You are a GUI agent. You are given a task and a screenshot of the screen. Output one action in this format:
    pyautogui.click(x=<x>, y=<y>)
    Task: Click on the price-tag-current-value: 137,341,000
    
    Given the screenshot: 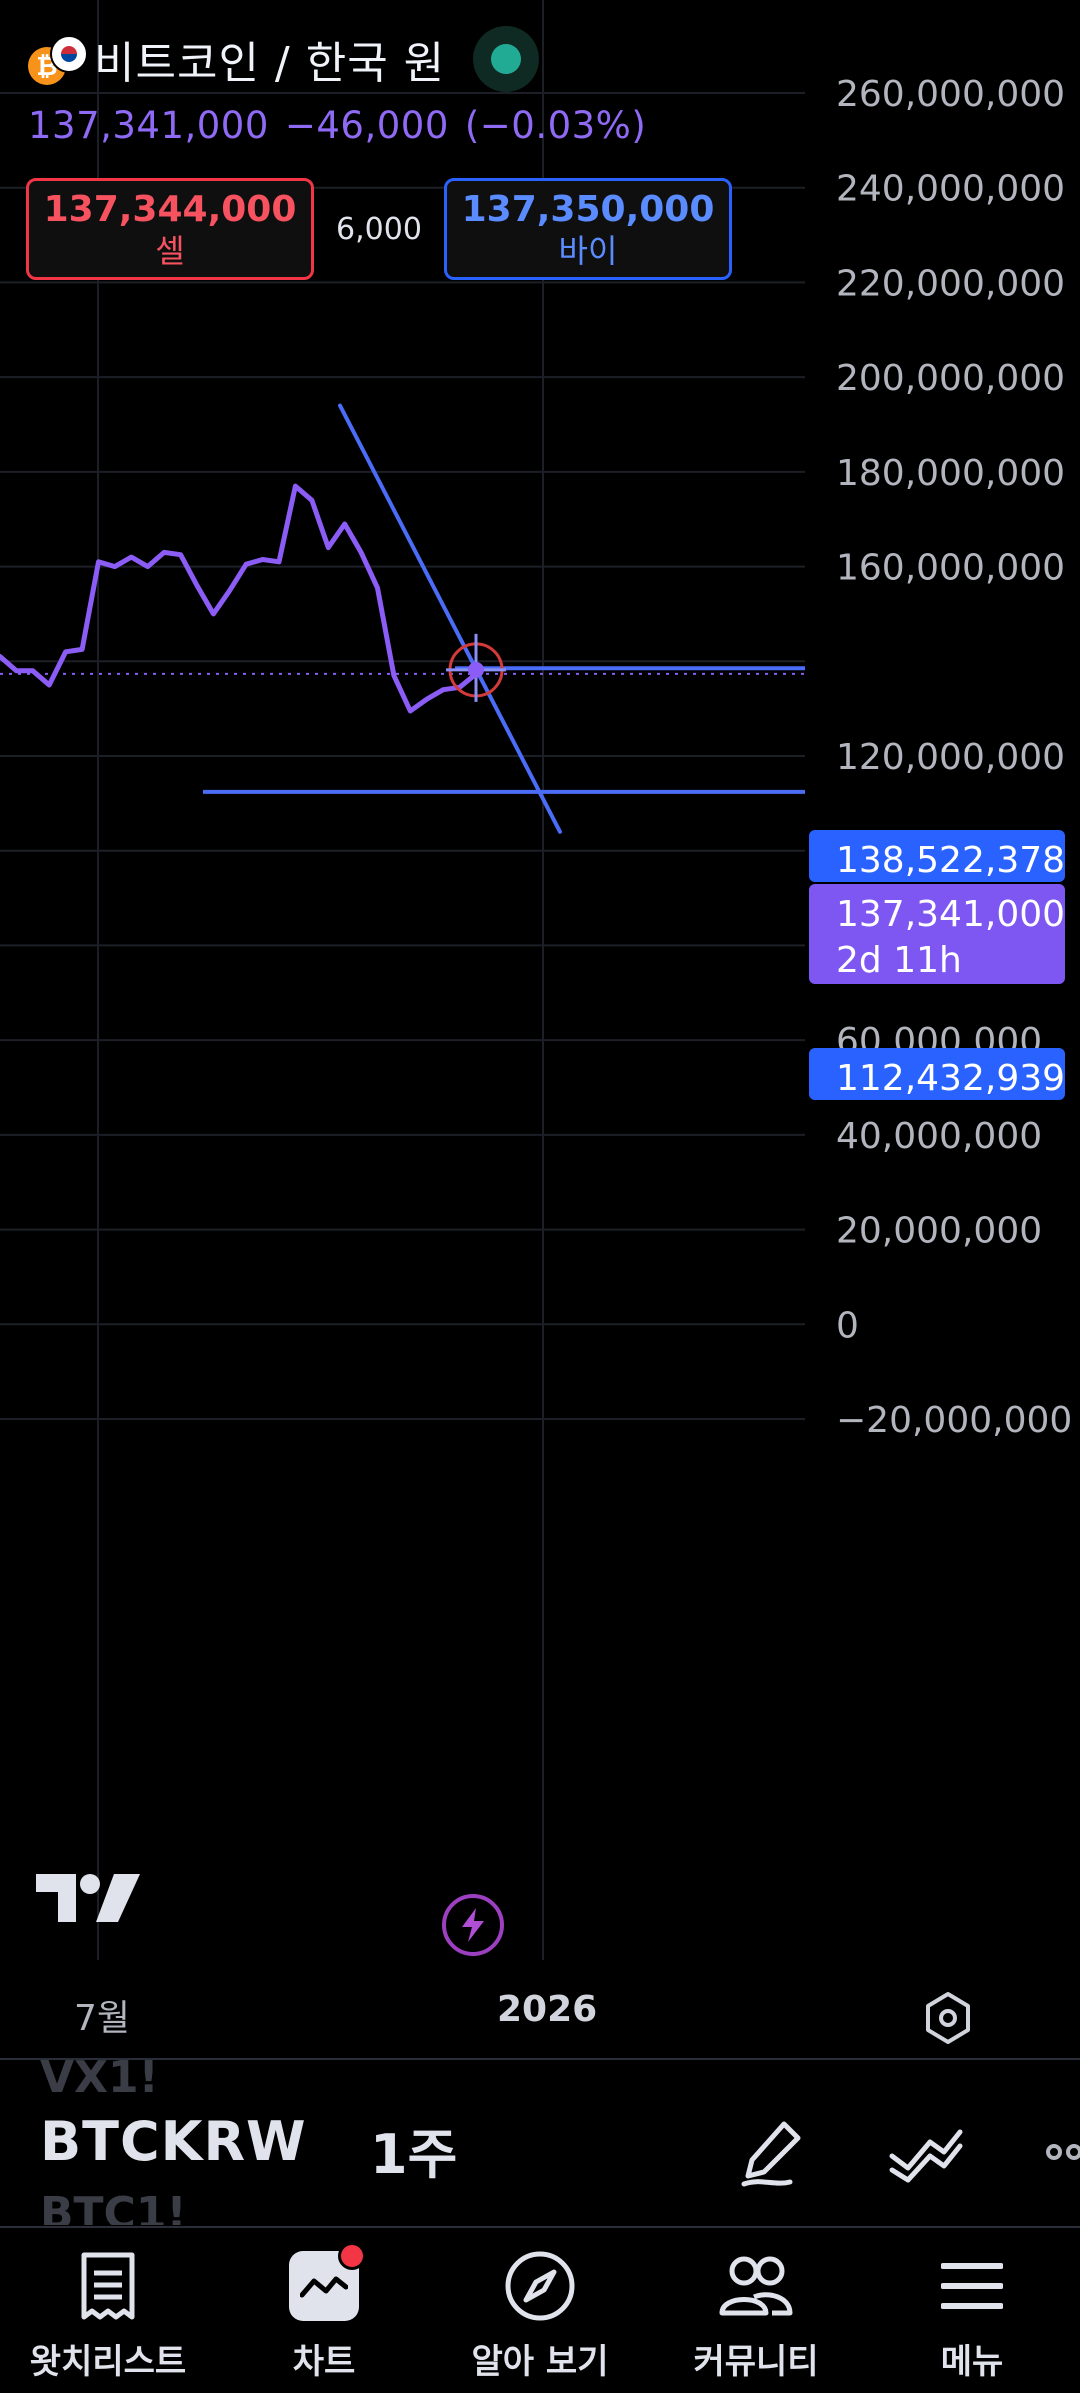 What is the action you would take?
    pyautogui.click(x=950, y=914)
    